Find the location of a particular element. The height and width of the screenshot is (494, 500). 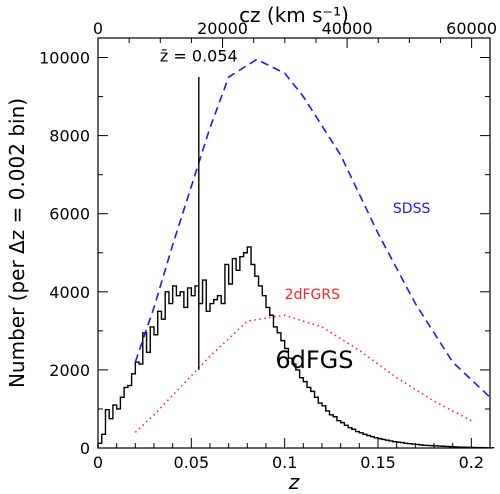

x-tick-label: 0.1 is located at coordinates (284, 462).